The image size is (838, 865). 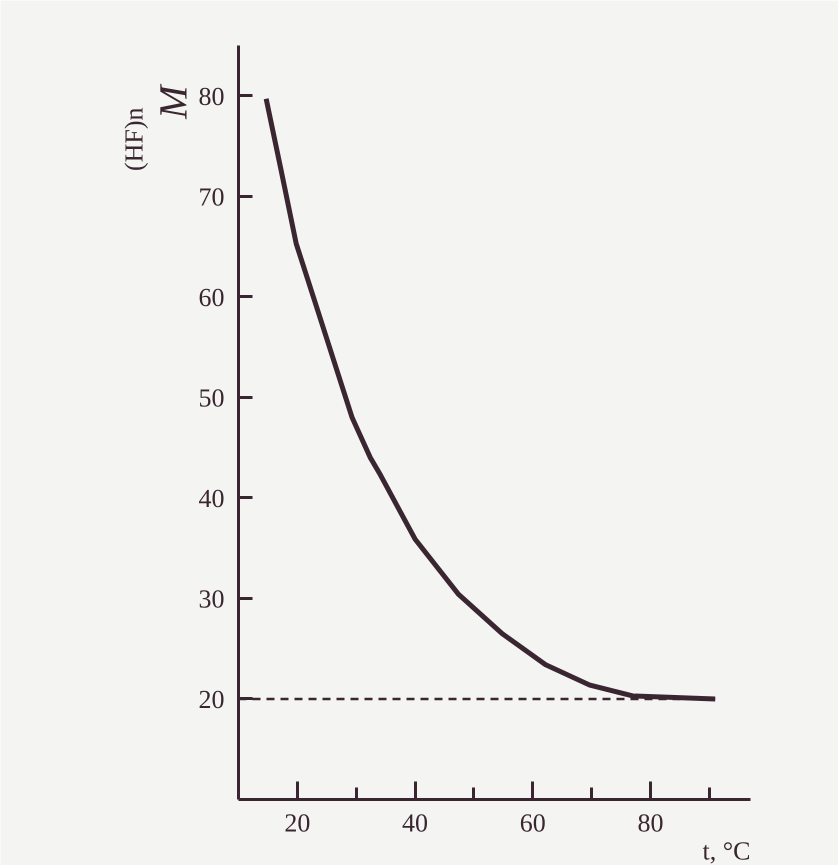 What do you see at coordinates (211, 397) in the screenshot?
I see `y-tick-label: 50` at bounding box center [211, 397].